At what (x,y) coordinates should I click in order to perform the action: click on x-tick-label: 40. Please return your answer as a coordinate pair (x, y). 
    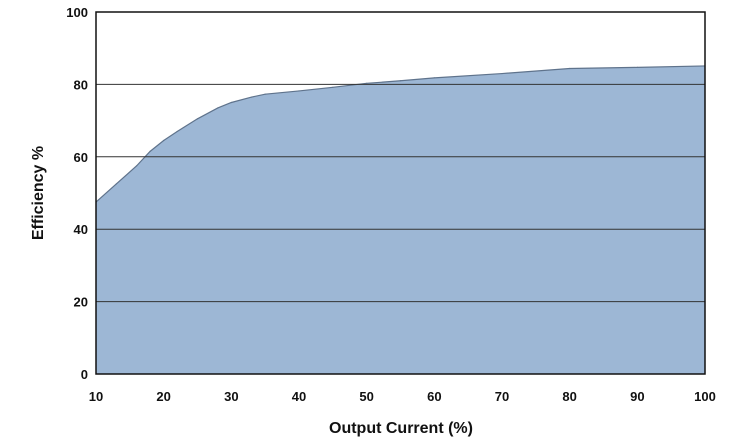
    Looking at the image, I should click on (299, 396).